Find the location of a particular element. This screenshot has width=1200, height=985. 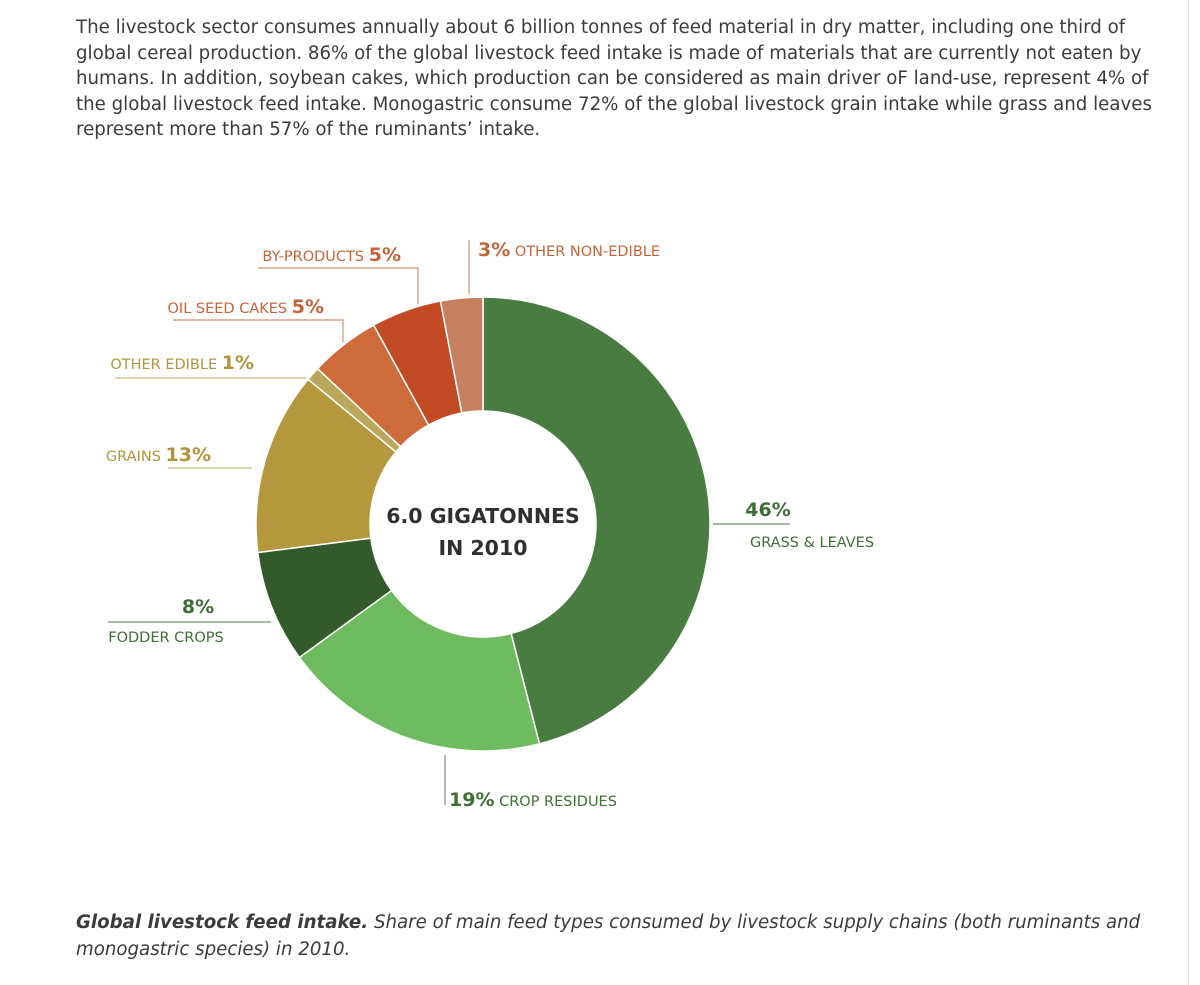

label-grass-leaves-value-part-1: 46% is located at coordinates (767, 510).